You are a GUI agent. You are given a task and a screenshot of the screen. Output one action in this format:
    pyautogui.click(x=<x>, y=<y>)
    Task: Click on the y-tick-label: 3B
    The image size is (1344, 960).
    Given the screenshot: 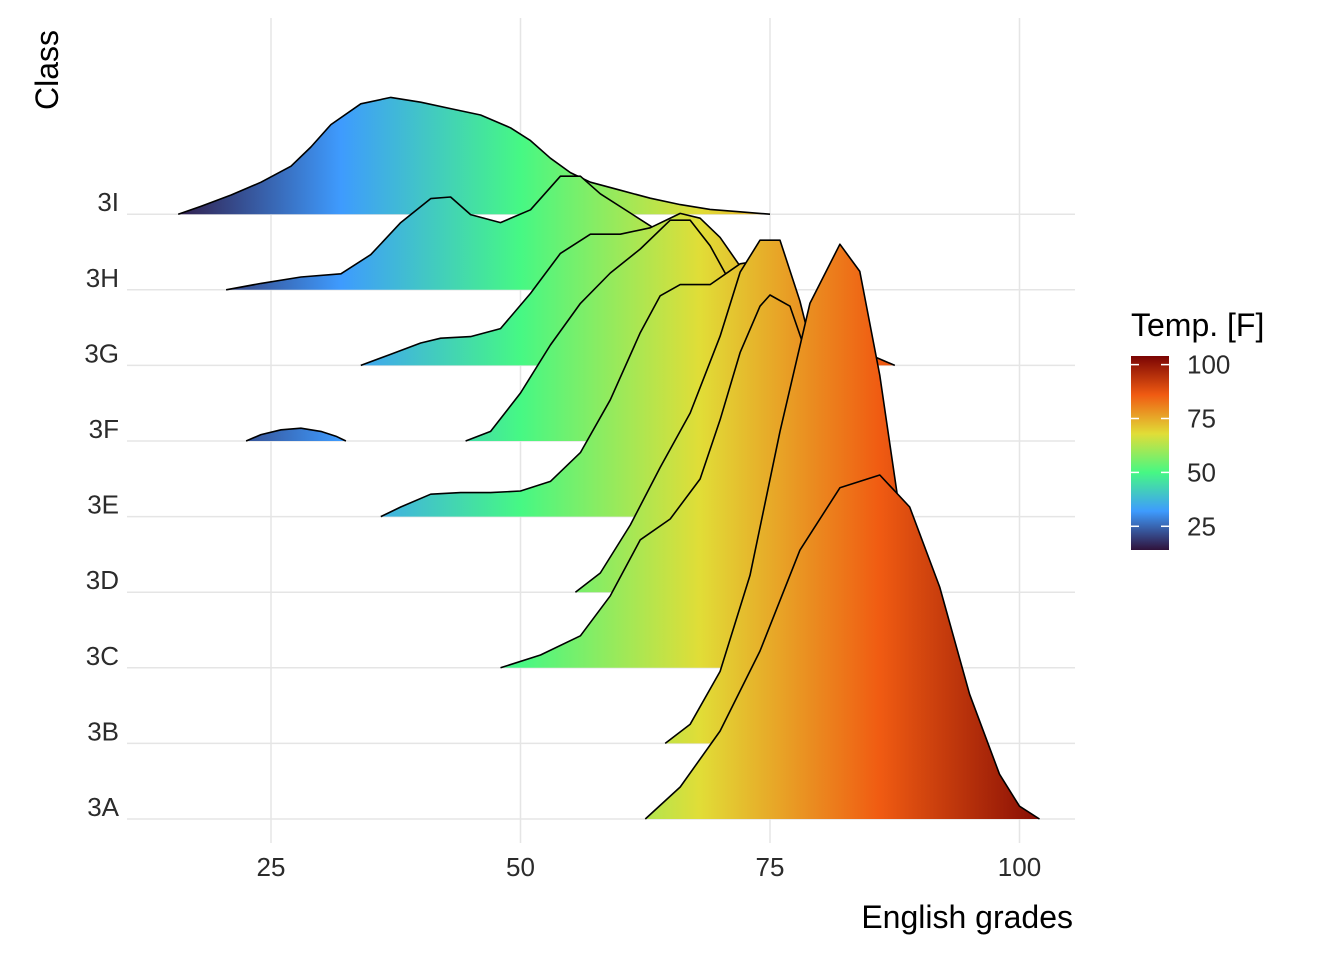 What is the action you would take?
    pyautogui.click(x=103, y=731)
    